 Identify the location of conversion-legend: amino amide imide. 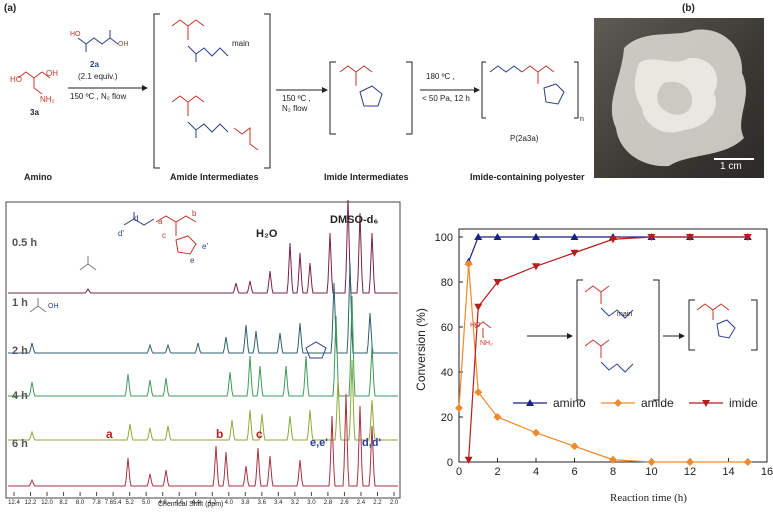
(635, 403).